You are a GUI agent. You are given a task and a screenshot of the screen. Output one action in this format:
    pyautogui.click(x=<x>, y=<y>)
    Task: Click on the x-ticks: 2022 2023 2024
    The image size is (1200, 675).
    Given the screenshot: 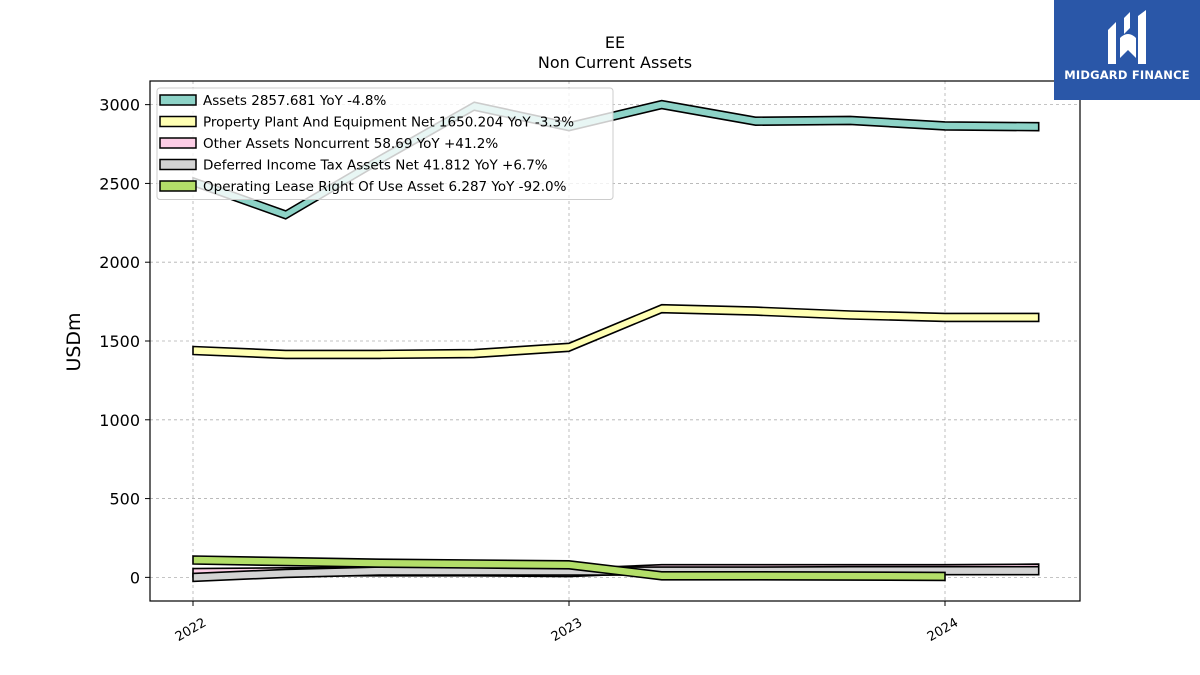 What is the action you would take?
    pyautogui.click(x=567, y=623)
    